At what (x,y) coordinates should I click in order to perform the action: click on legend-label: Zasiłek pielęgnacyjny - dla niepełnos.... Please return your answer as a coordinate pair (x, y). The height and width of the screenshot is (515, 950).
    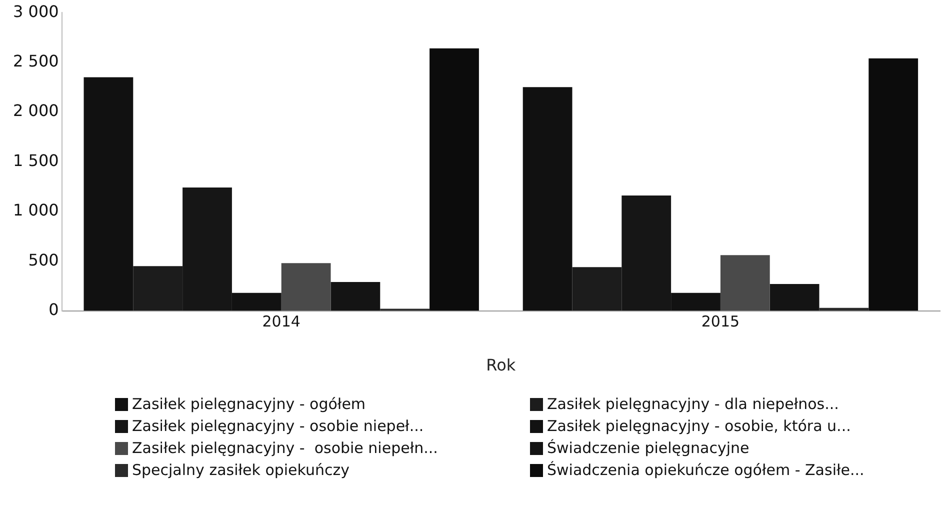
    Looking at the image, I should click on (693, 404).